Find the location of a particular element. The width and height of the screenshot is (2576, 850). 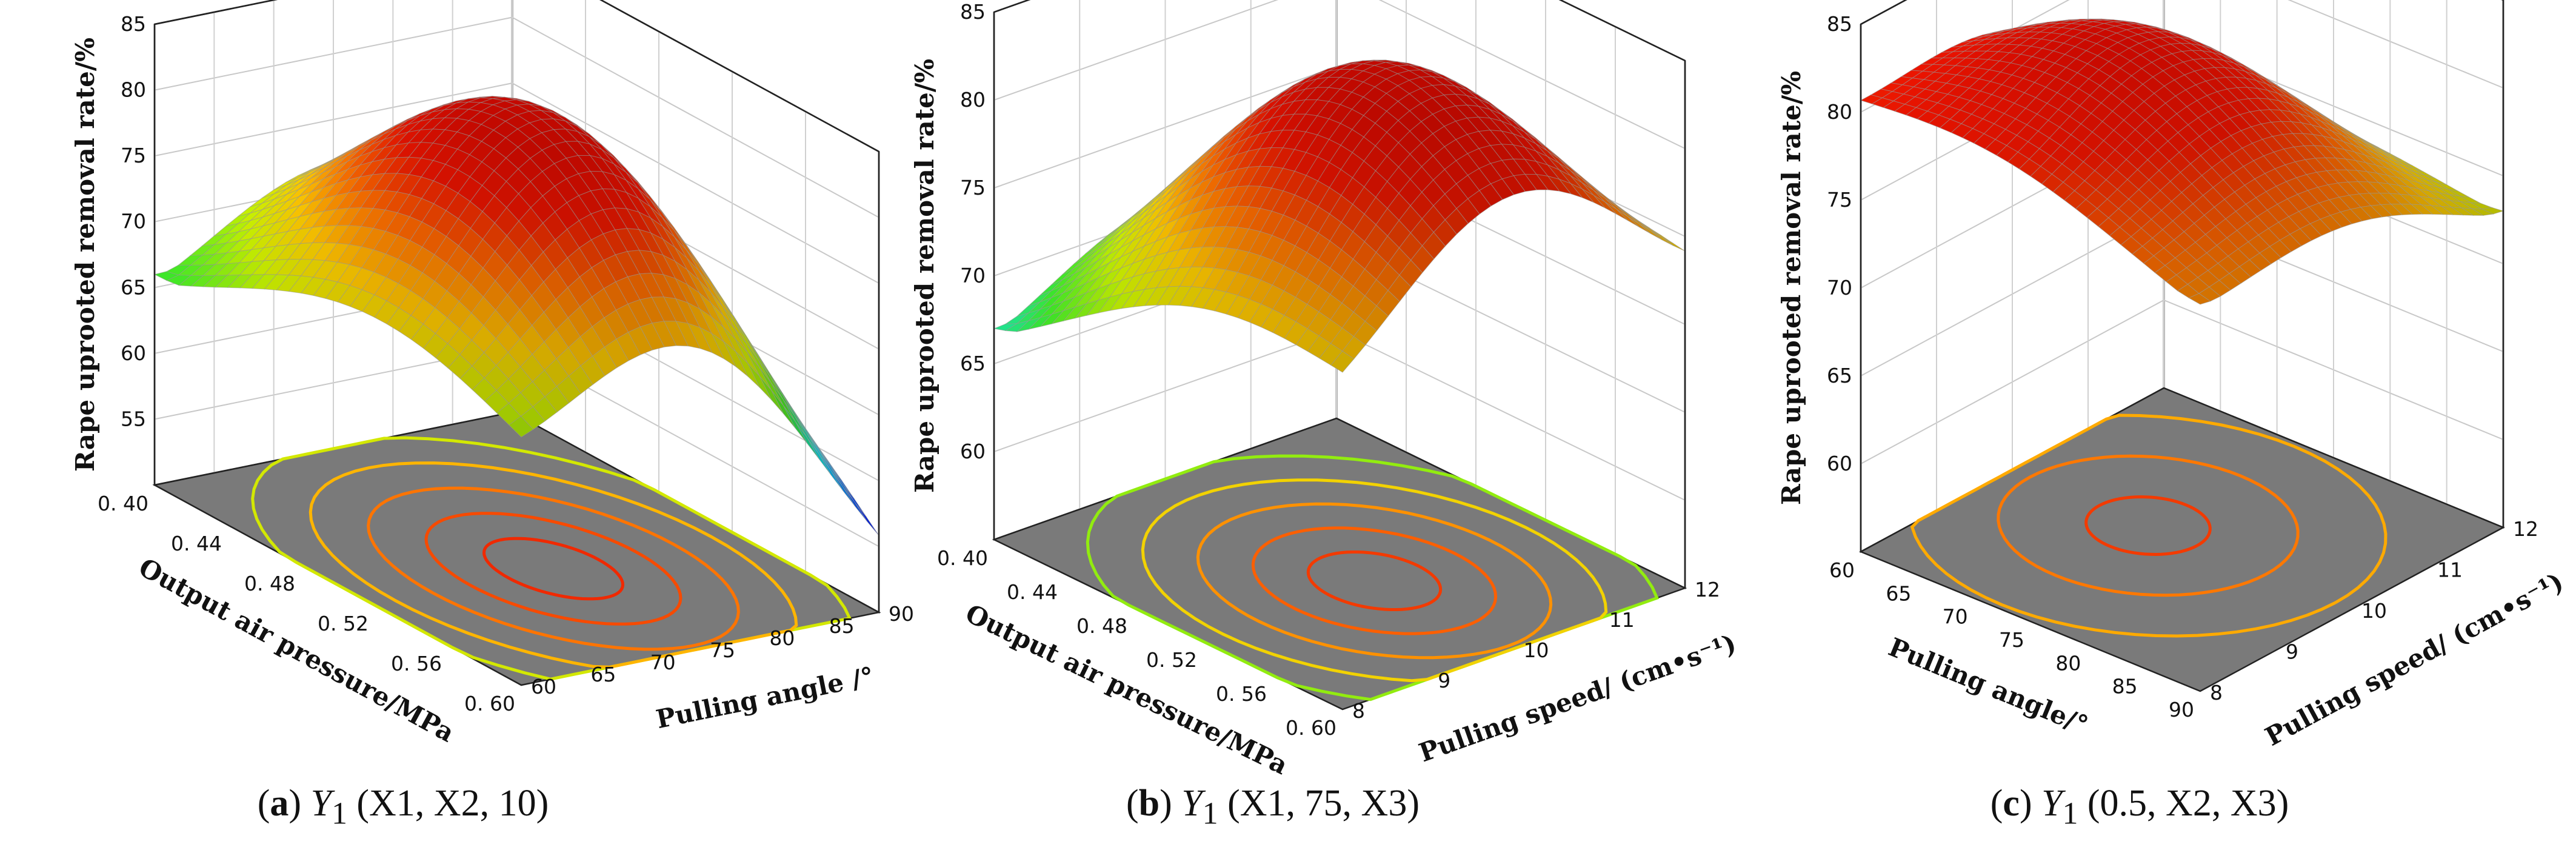

x-tick-label: 70 is located at coordinates (1956, 617).